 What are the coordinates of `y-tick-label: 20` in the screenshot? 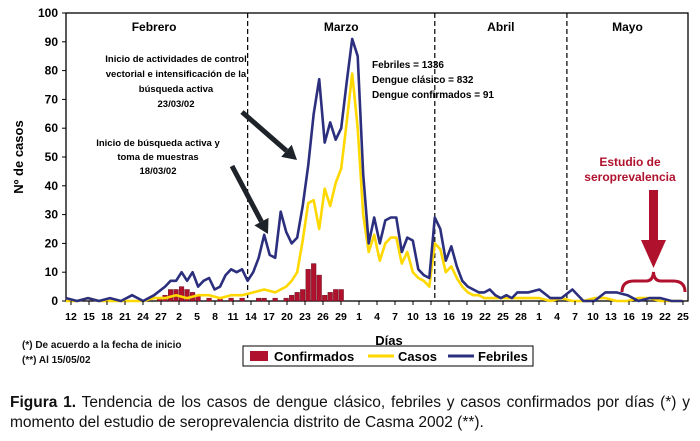 It's located at (52, 243).